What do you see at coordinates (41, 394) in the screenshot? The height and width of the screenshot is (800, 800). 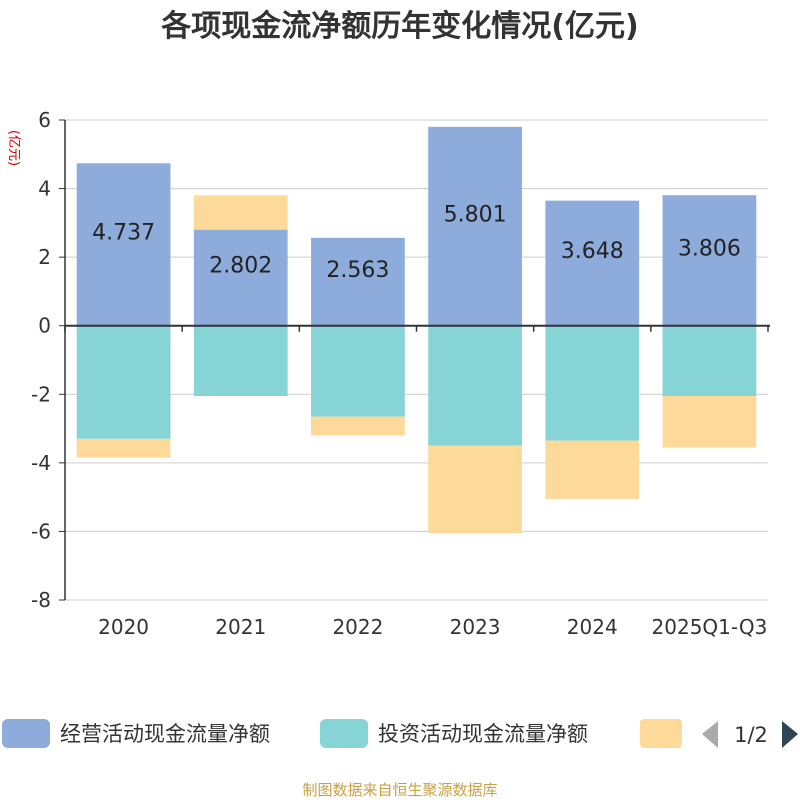 I see `y-tick-label: -2` at bounding box center [41, 394].